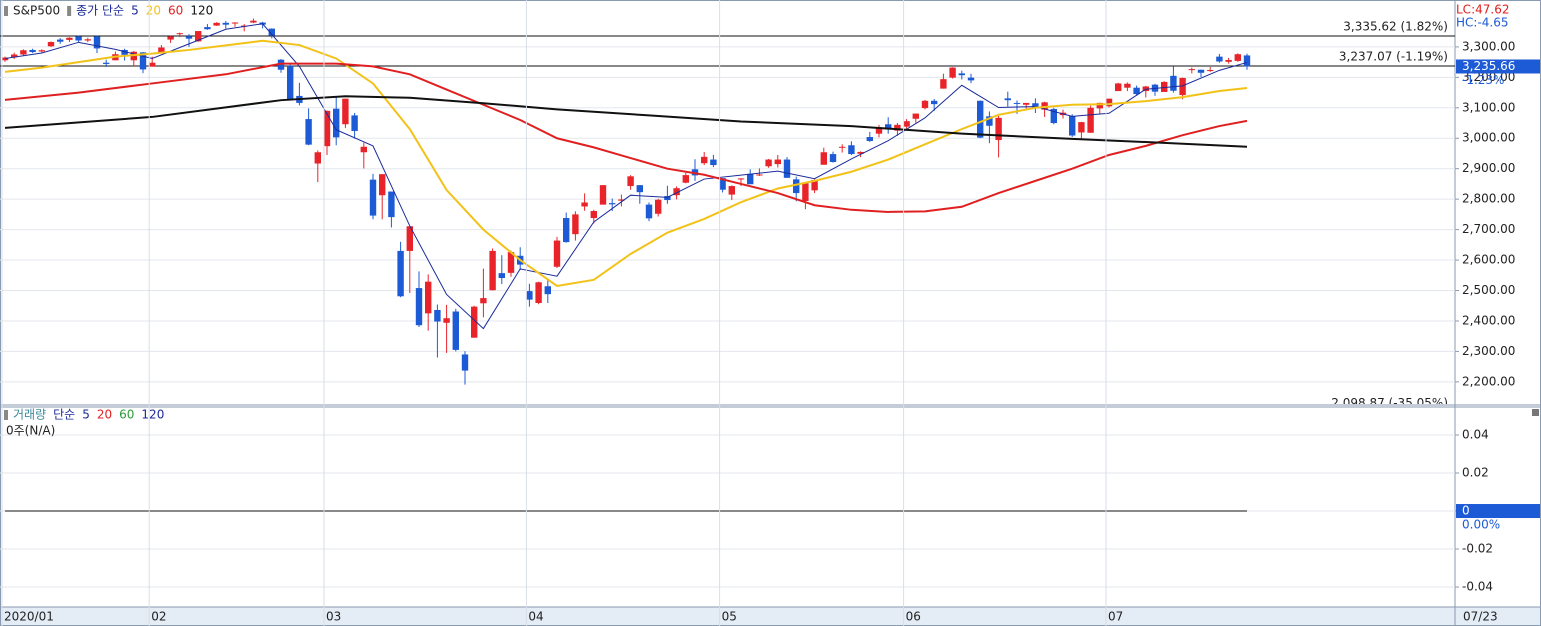 This screenshot has width=1541, height=626. I want to click on current-change: -1.23%, so click(1483, 80).